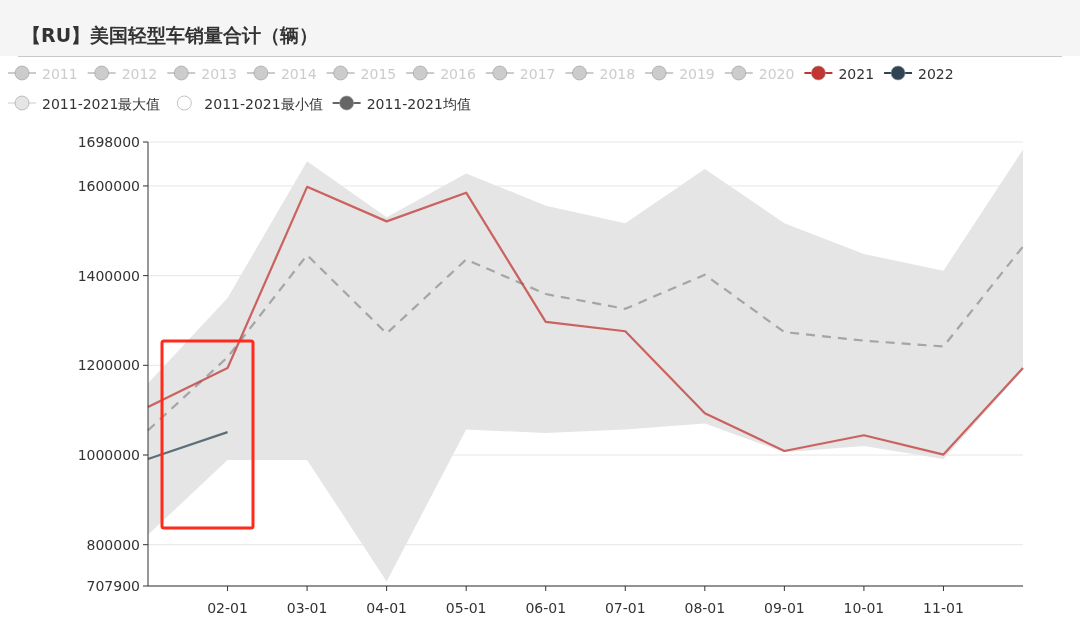 The image size is (1080, 622). What do you see at coordinates (263, 103) in the screenshot?
I see `legend-label: 2011-2021最小值` at bounding box center [263, 103].